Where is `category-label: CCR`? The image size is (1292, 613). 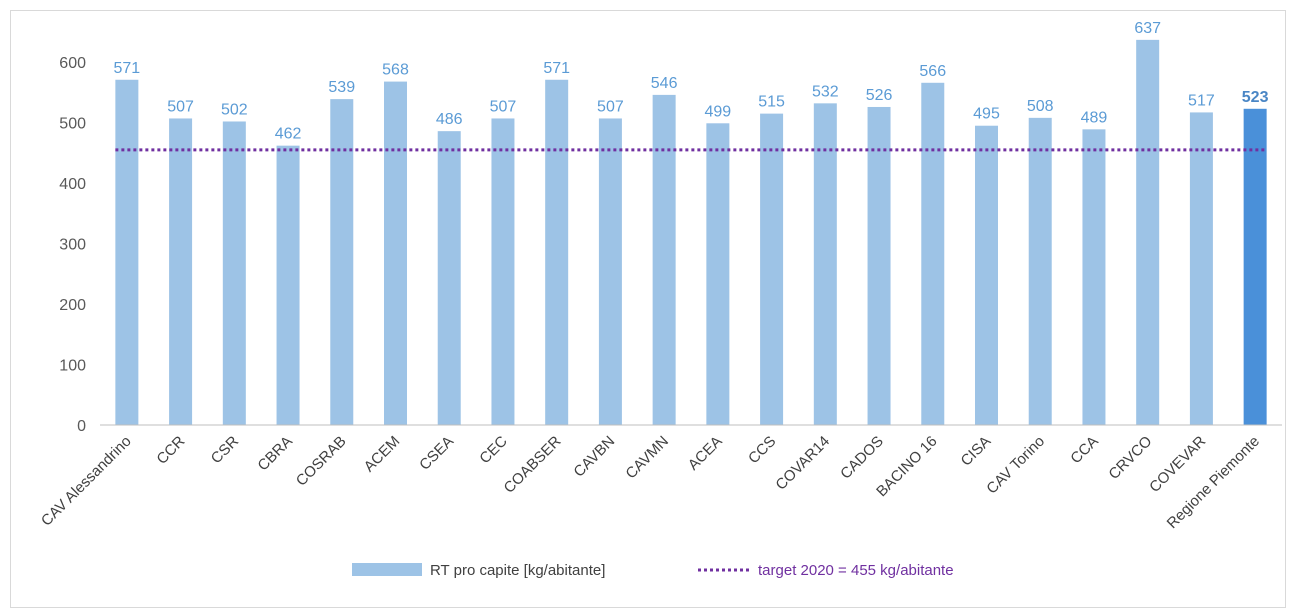
category-label: CCR is located at coordinates (170, 450).